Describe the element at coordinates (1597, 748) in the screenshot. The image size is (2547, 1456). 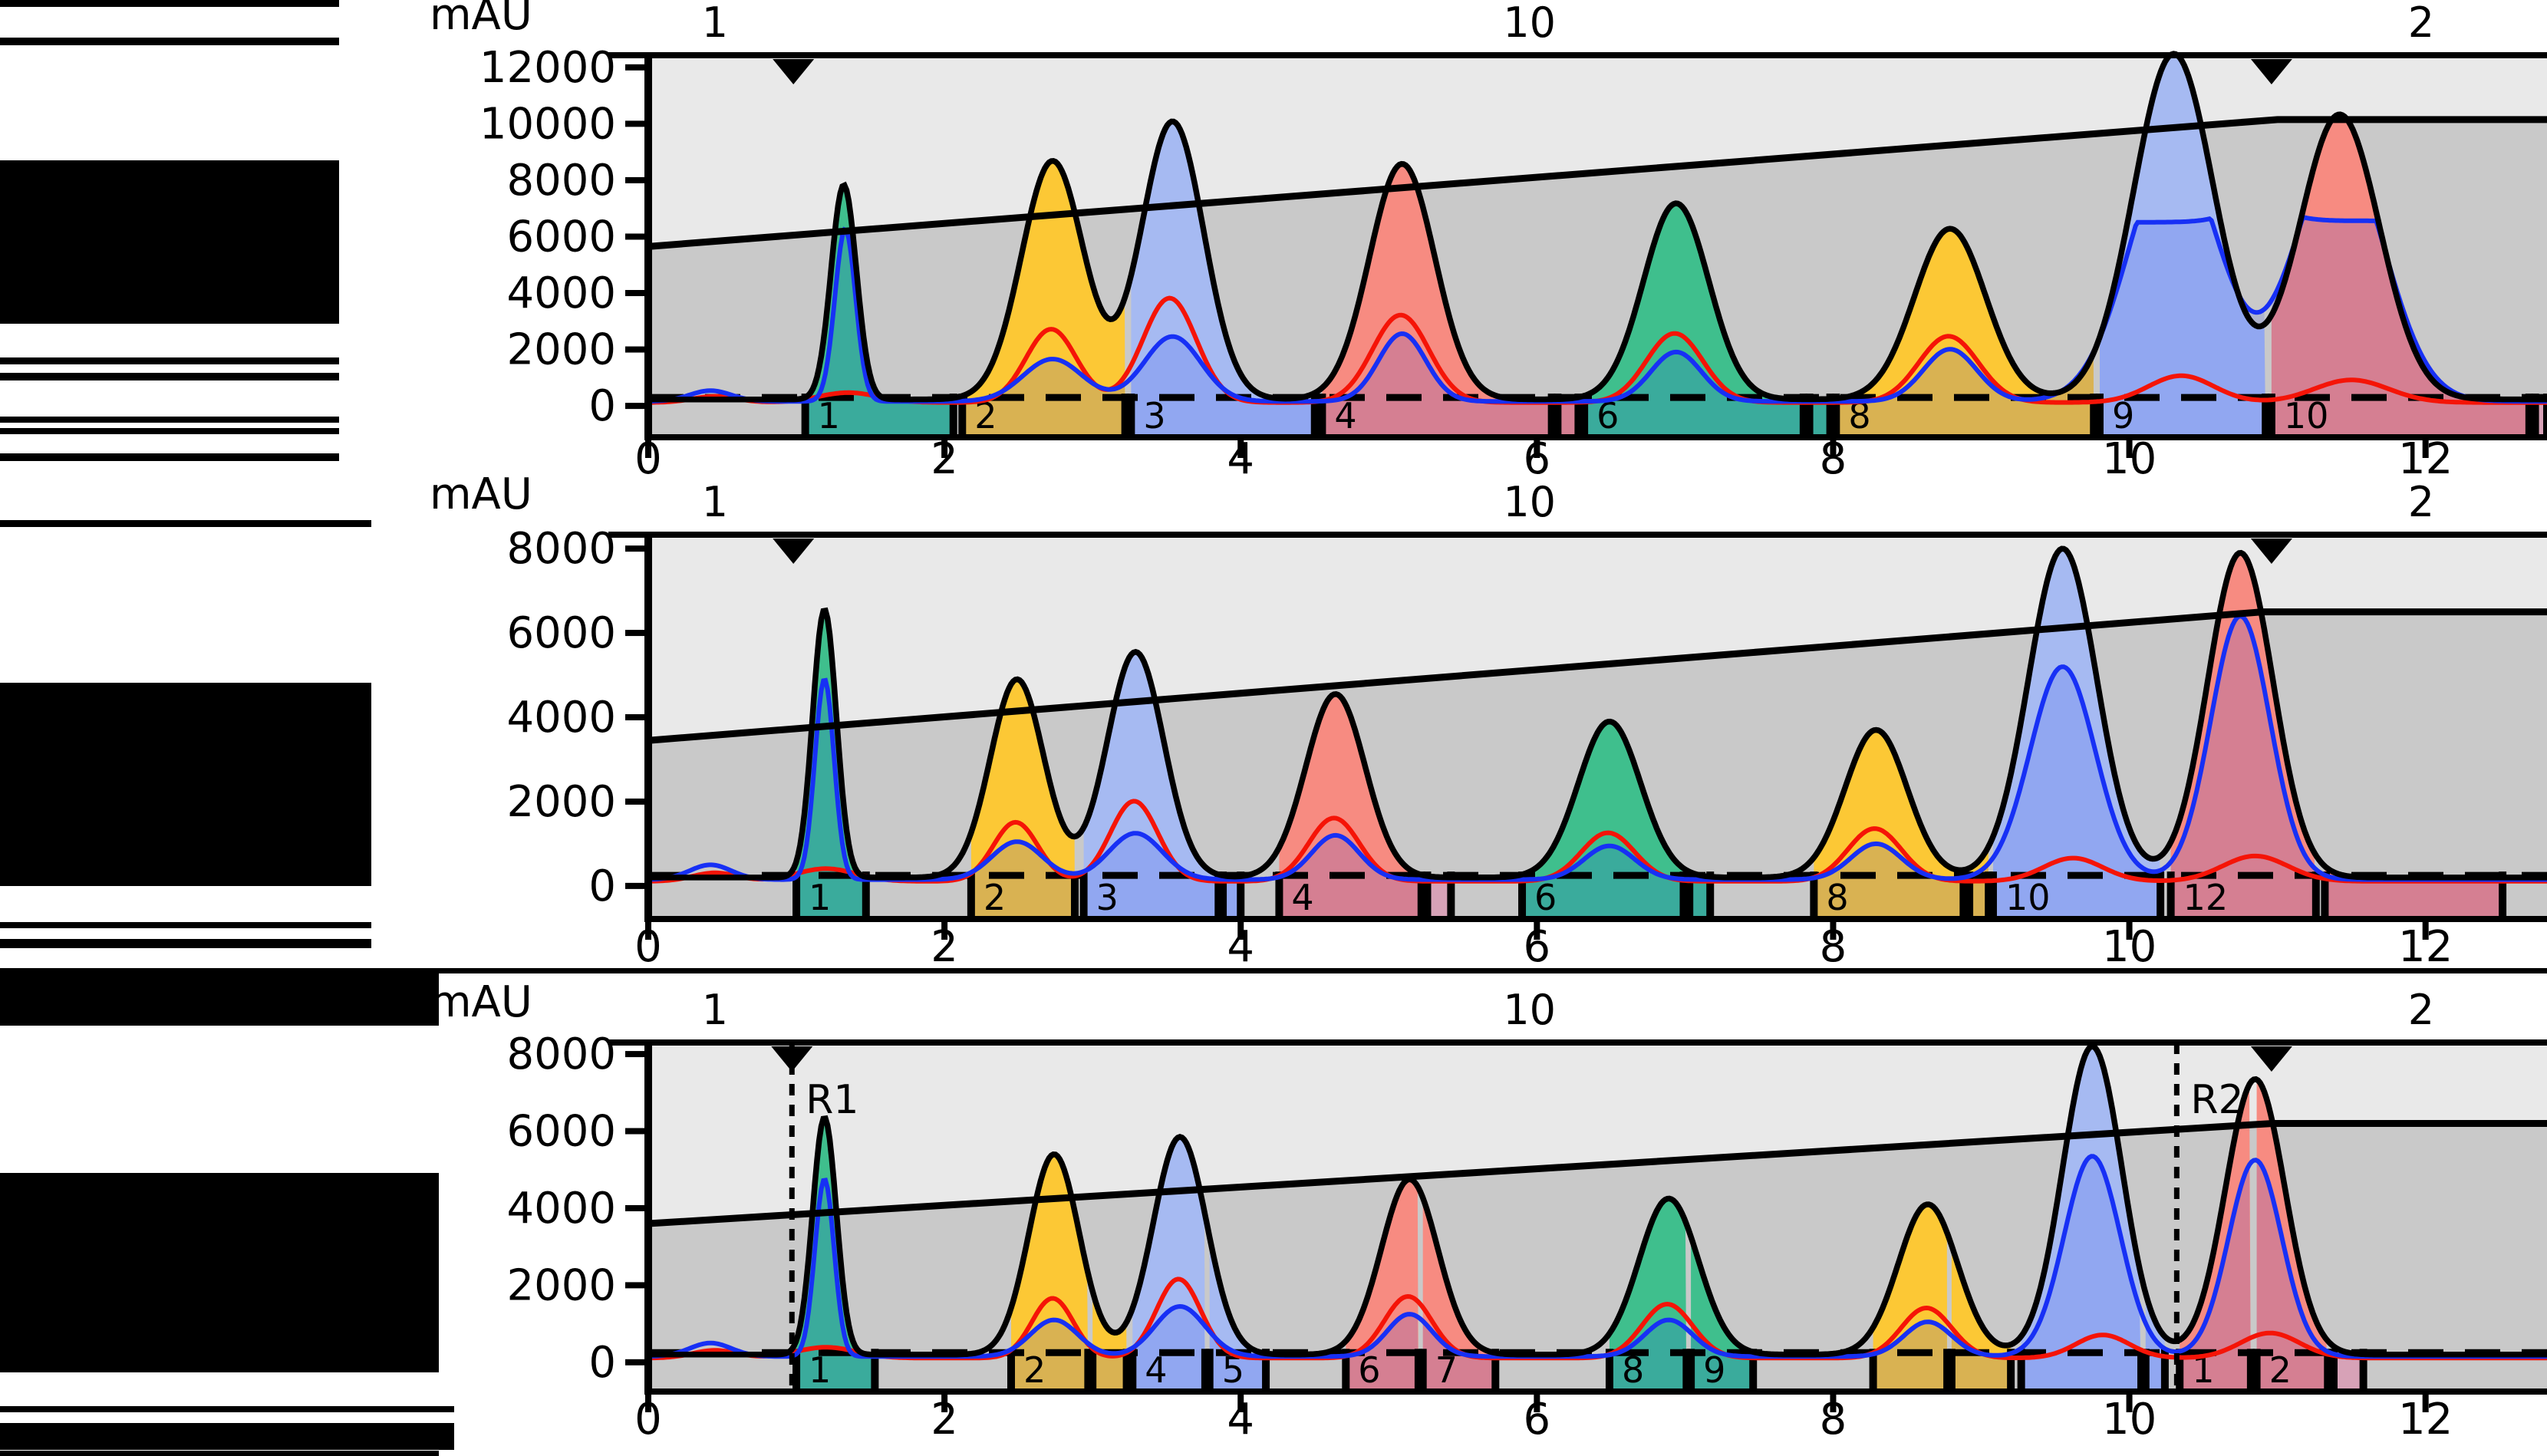
I see `uv-blue-curve` at that location.